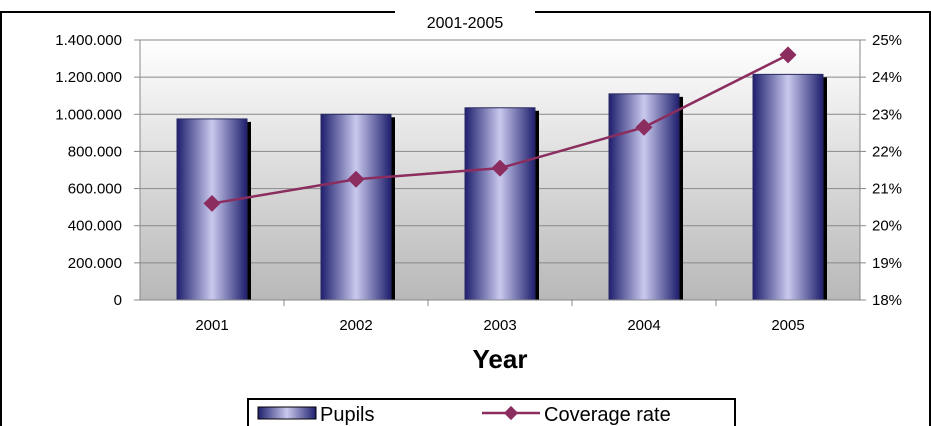 This screenshot has width=931, height=426. Describe the element at coordinates (607, 415) in the screenshot. I see `legend-label-coverage: Coverage rate` at that location.